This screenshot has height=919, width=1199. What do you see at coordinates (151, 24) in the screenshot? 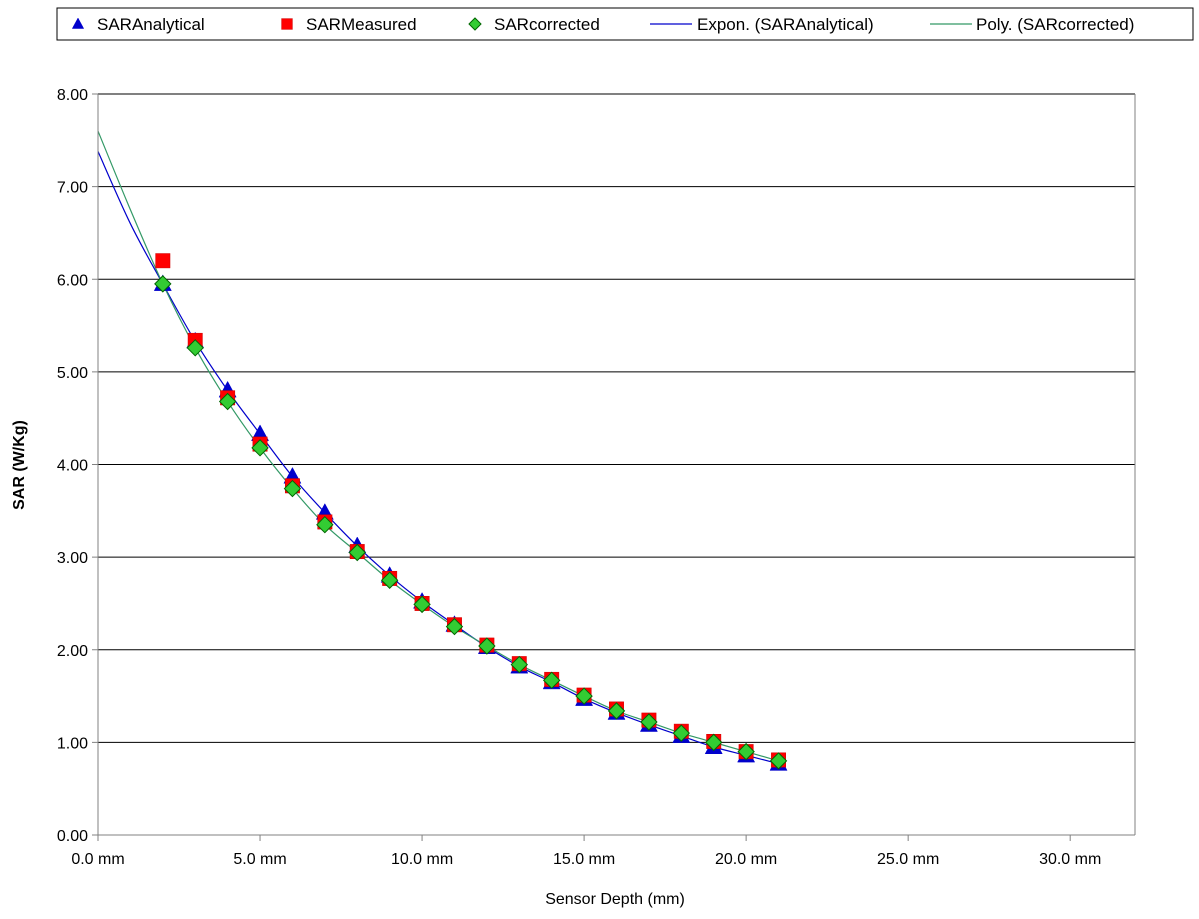
I see `legend-label-saranalytical: SARAnalytical` at bounding box center [151, 24].